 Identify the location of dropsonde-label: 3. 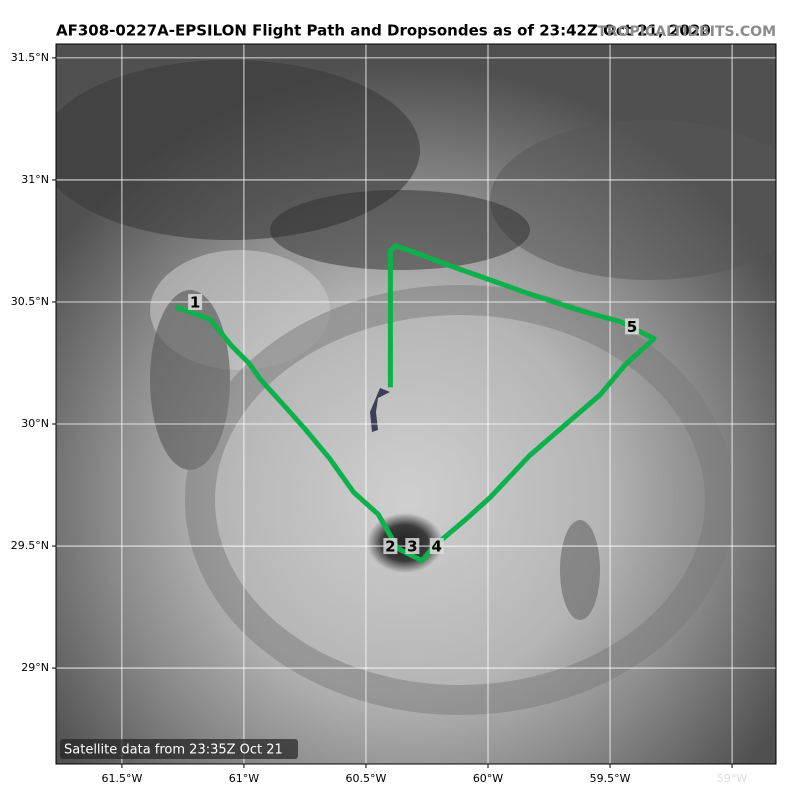
(412, 547).